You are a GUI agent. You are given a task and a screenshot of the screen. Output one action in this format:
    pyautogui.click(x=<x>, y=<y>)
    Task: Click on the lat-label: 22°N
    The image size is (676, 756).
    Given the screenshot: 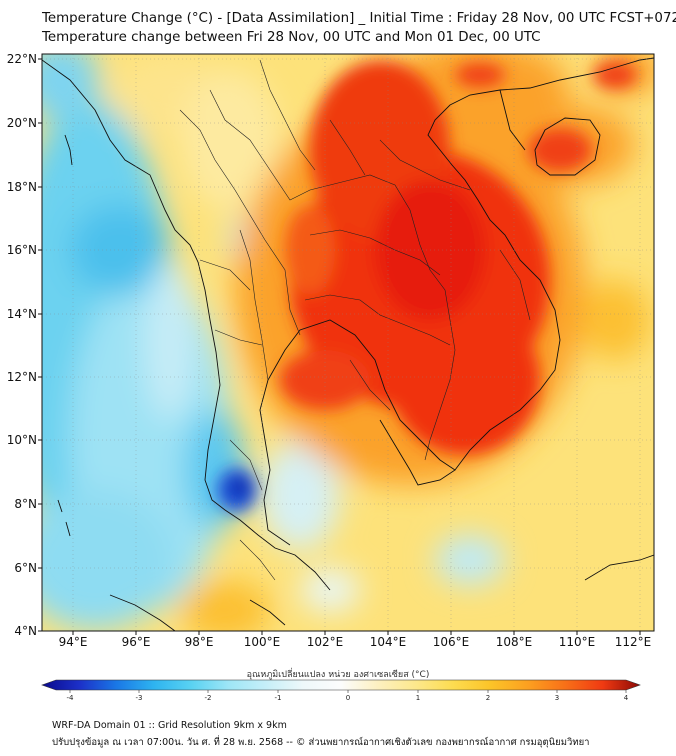 What is the action you would take?
    pyautogui.click(x=22, y=59)
    